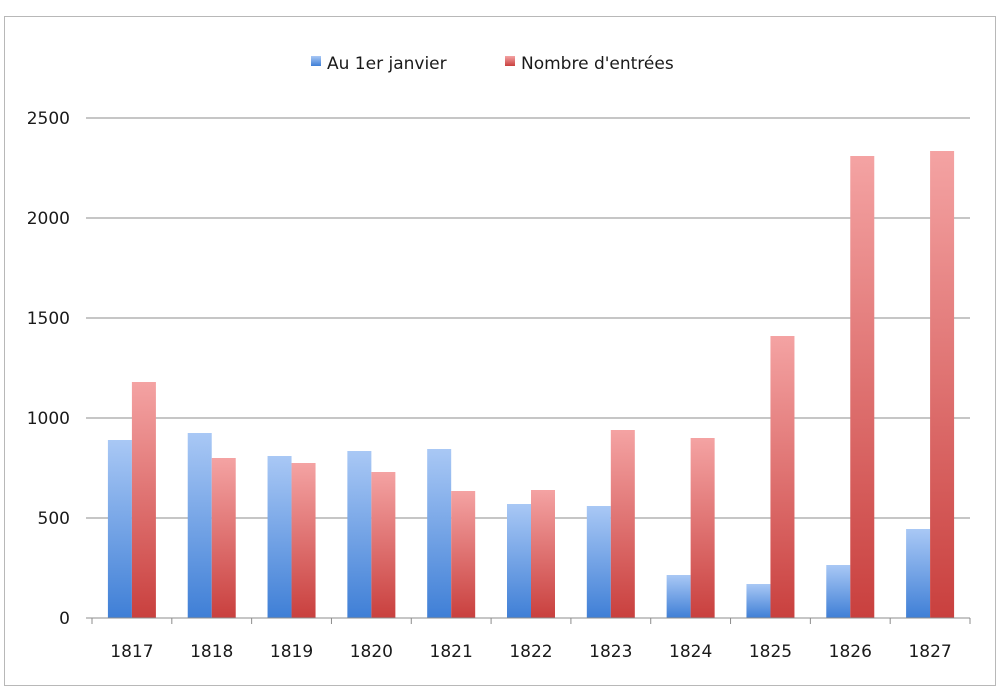  Describe the element at coordinates (54, 519) in the screenshot. I see `y-tick-label-1: 500` at that location.